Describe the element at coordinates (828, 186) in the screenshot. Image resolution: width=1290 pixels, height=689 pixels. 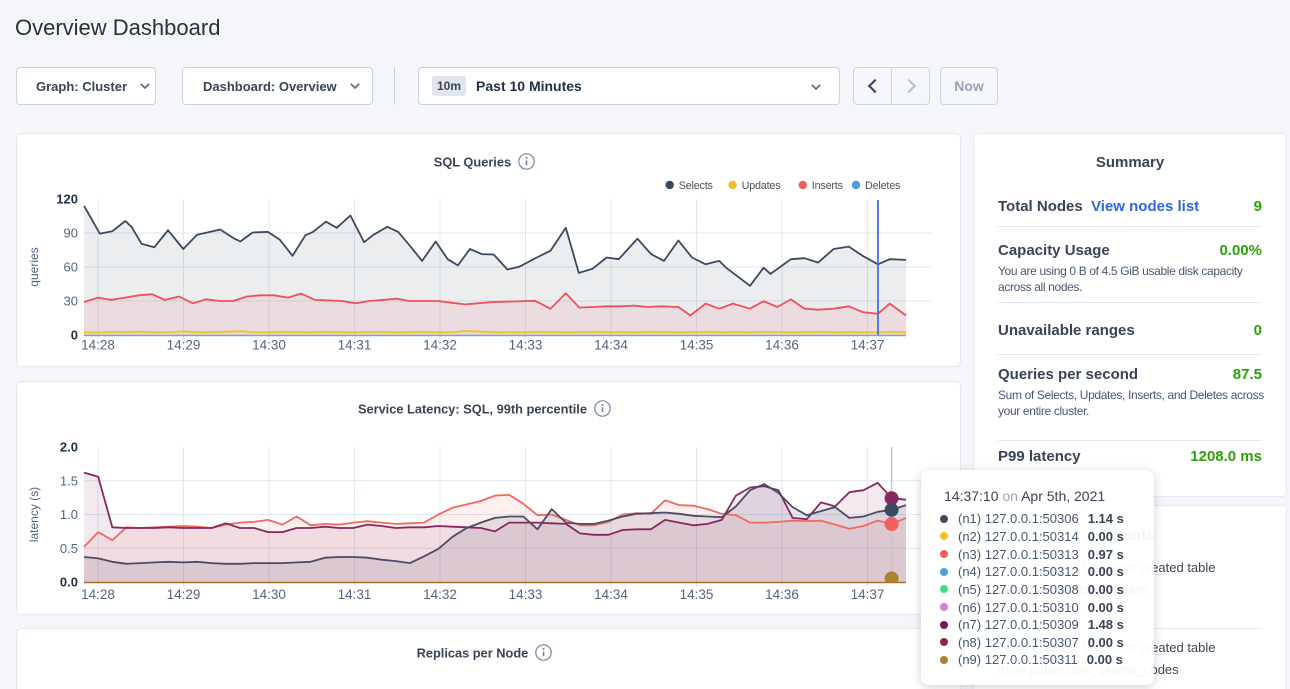
I see `svg-text: Inserts` at that location.